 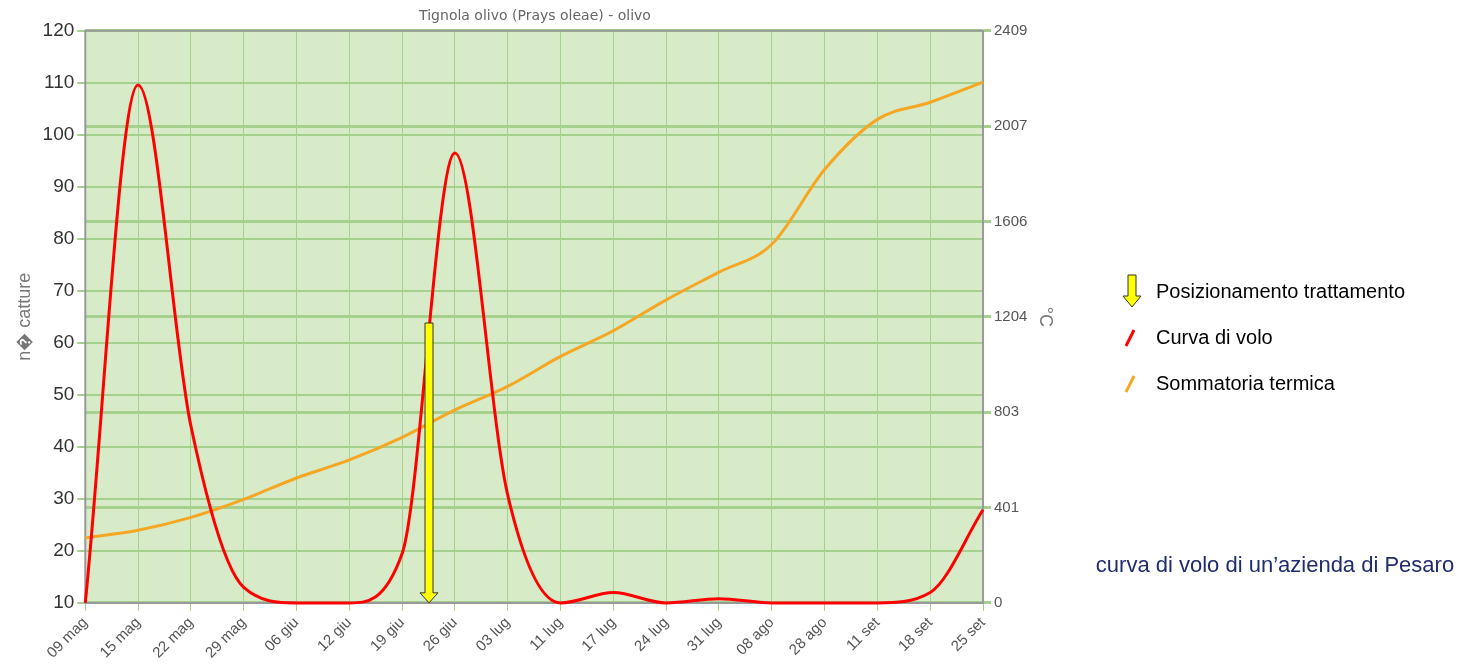 I want to click on x-tick-label: 12 giu, so click(x=334, y=634).